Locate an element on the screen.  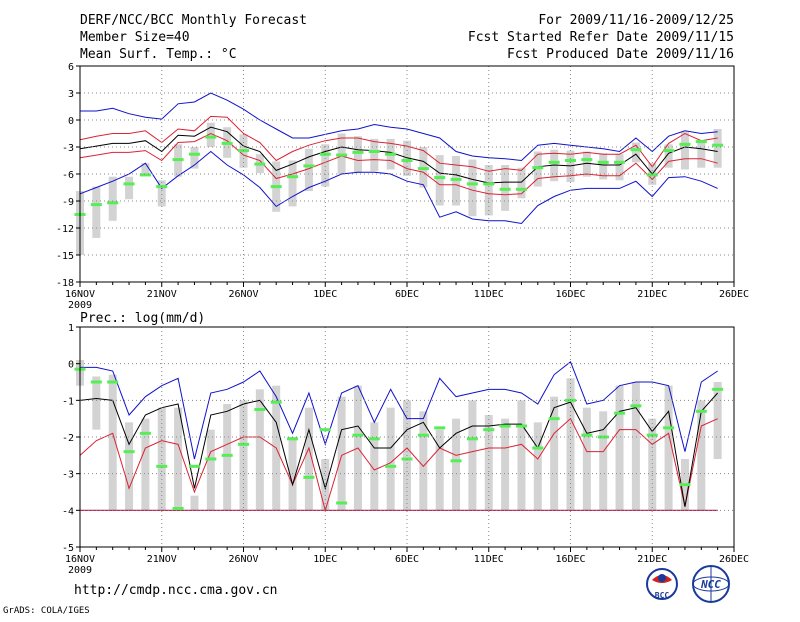
x-tick-label: 26DEC is located at coordinates (734, 559).